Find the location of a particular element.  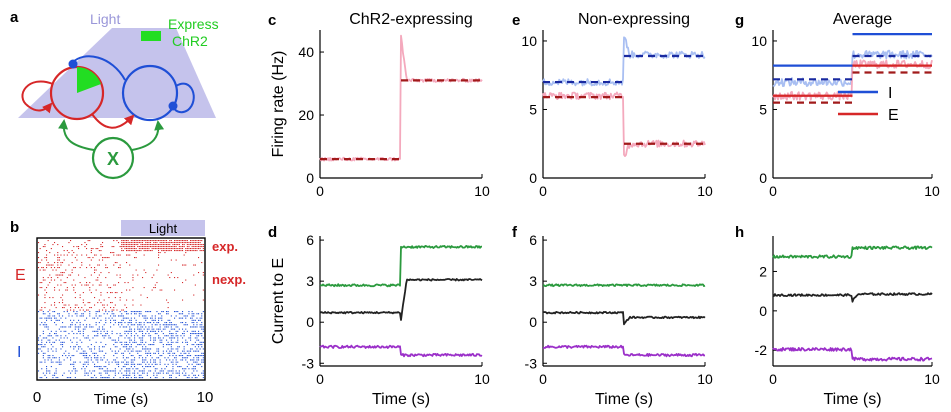

y-tick-label-e: 5 is located at coordinates (533, 109).